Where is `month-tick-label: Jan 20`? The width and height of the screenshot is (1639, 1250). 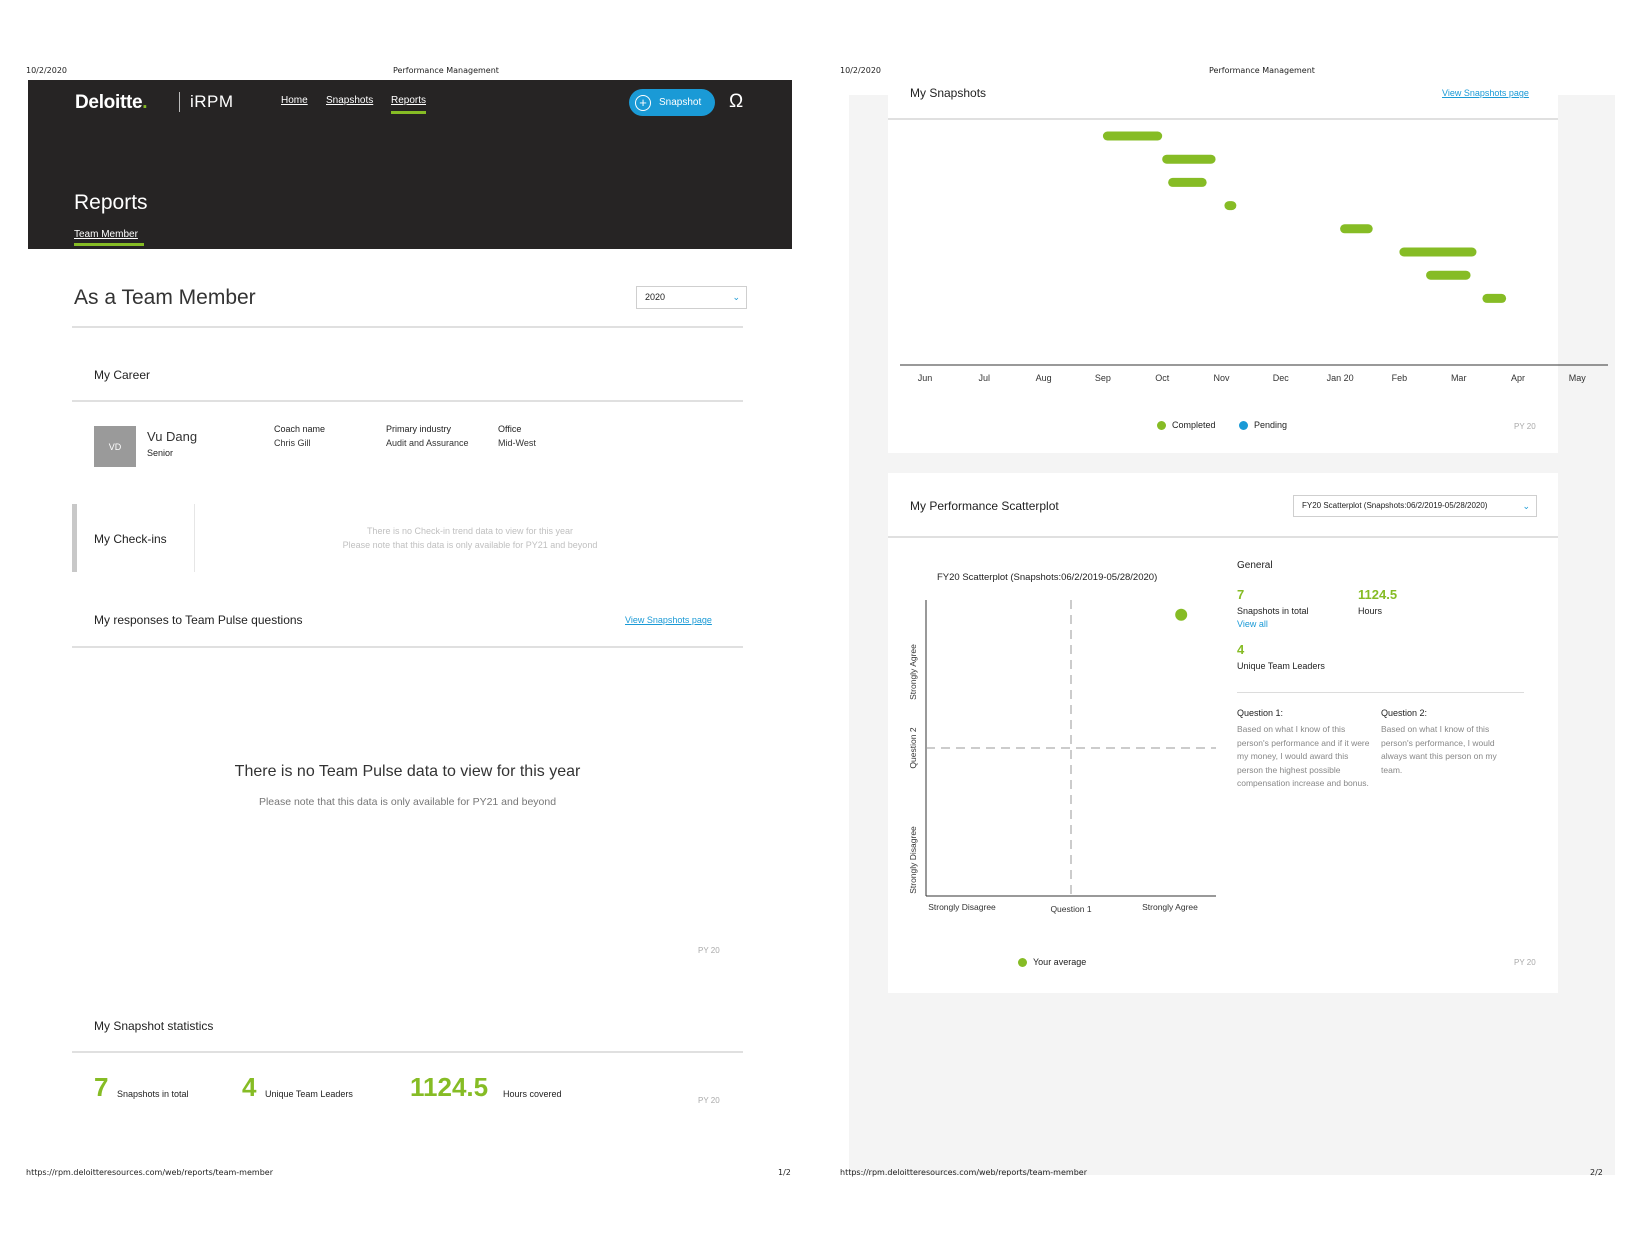 month-tick-label: Jan 20 is located at coordinates (1340, 378).